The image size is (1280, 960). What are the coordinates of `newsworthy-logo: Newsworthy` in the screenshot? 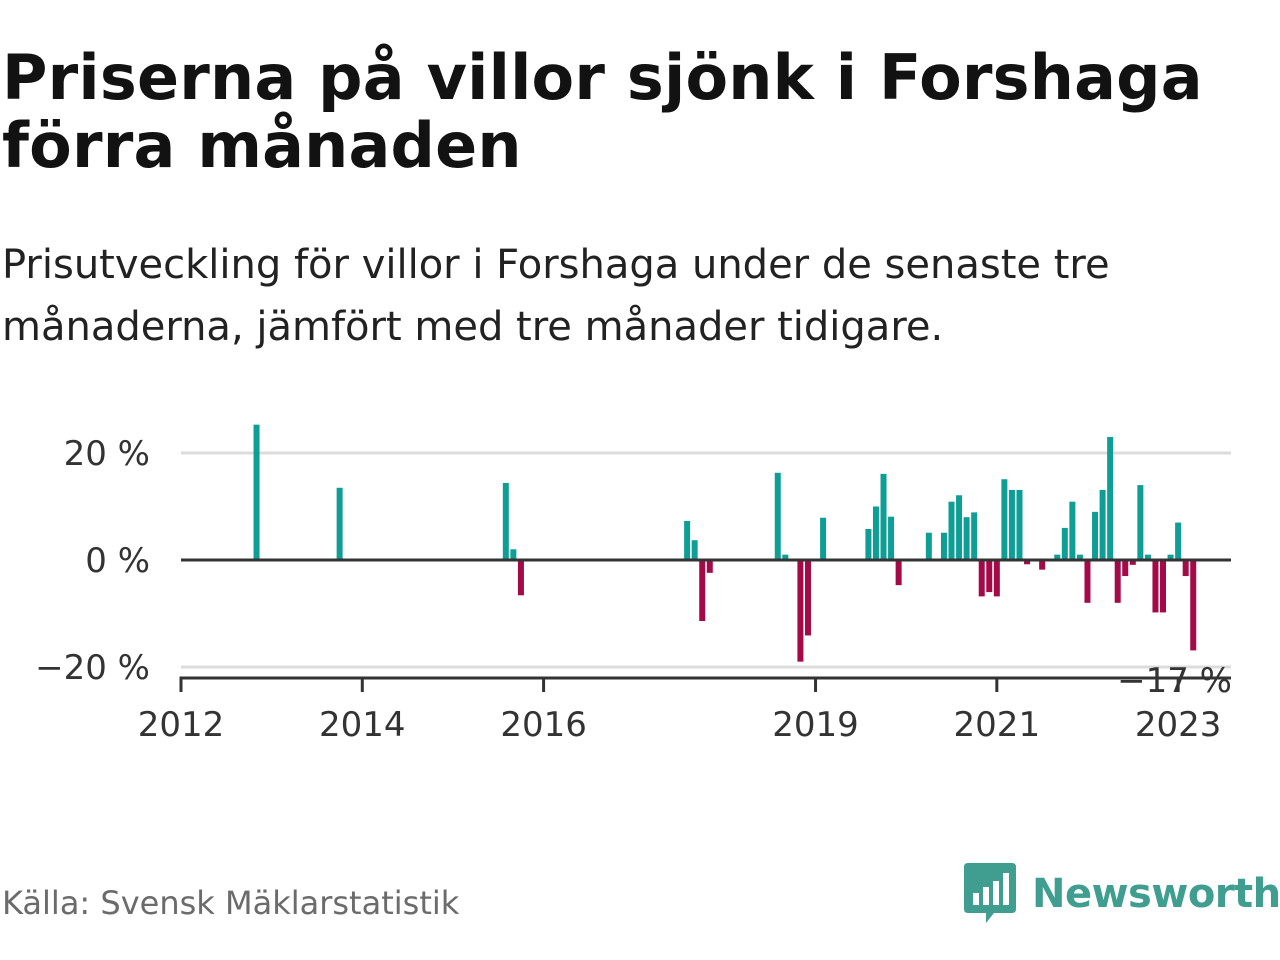 It's located at (1122, 894).